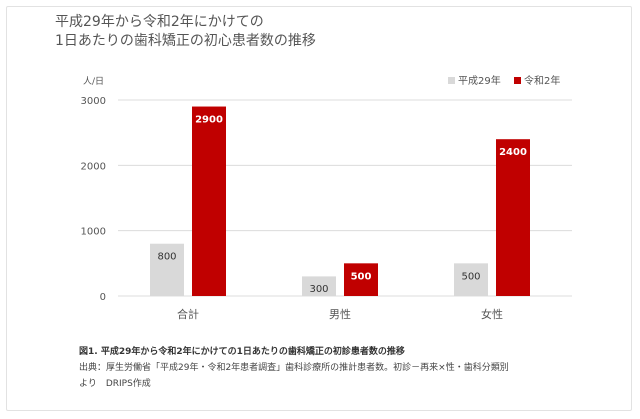 The image size is (640, 419). I want to click on legend-label-series1: 平成29年, so click(479, 80).